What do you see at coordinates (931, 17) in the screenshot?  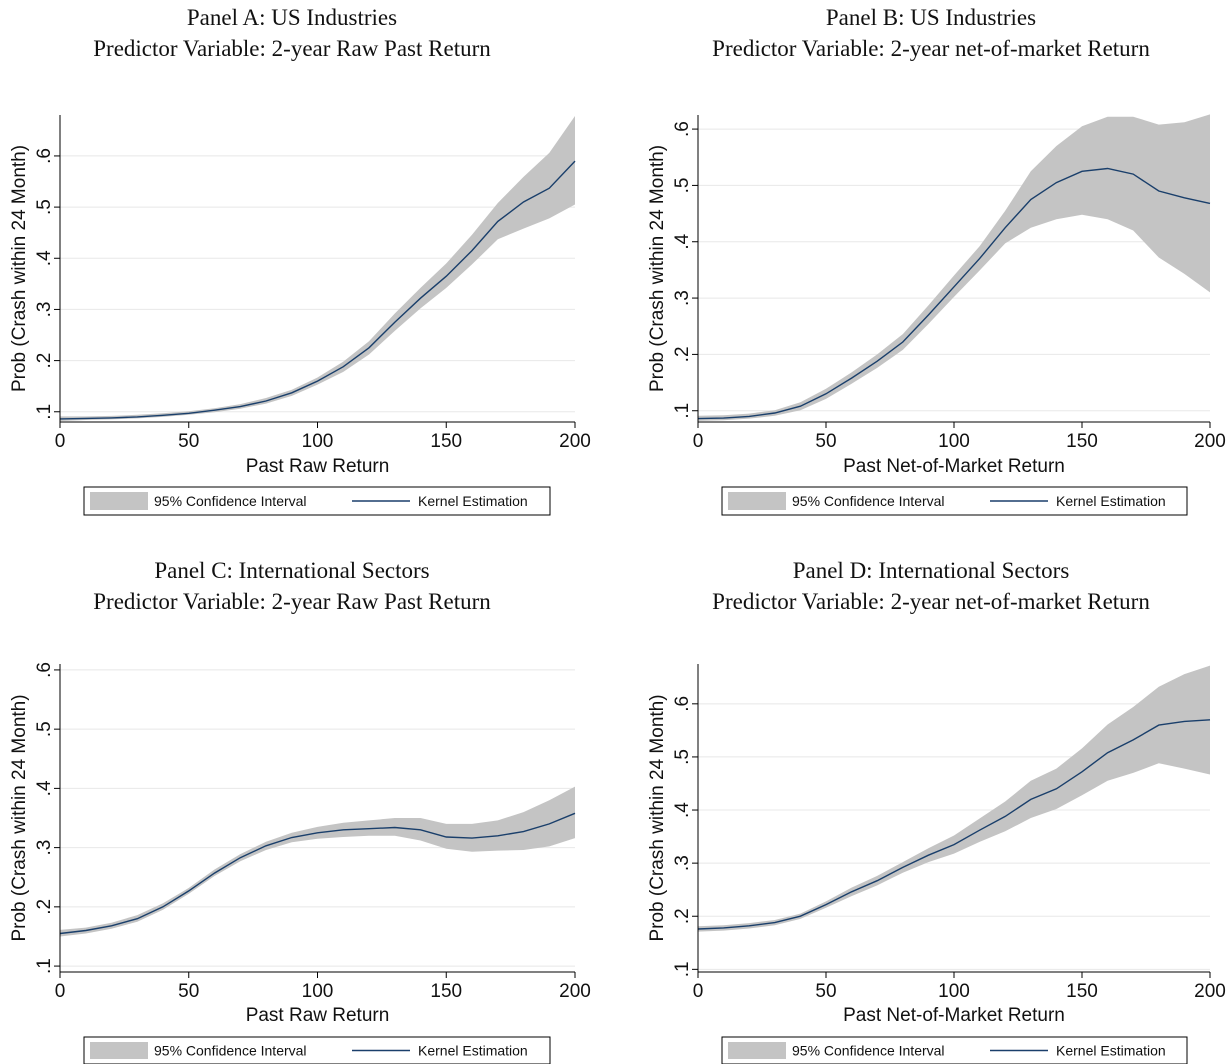 I see `panel-b-title: Panel B: US Industries` at bounding box center [931, 17].